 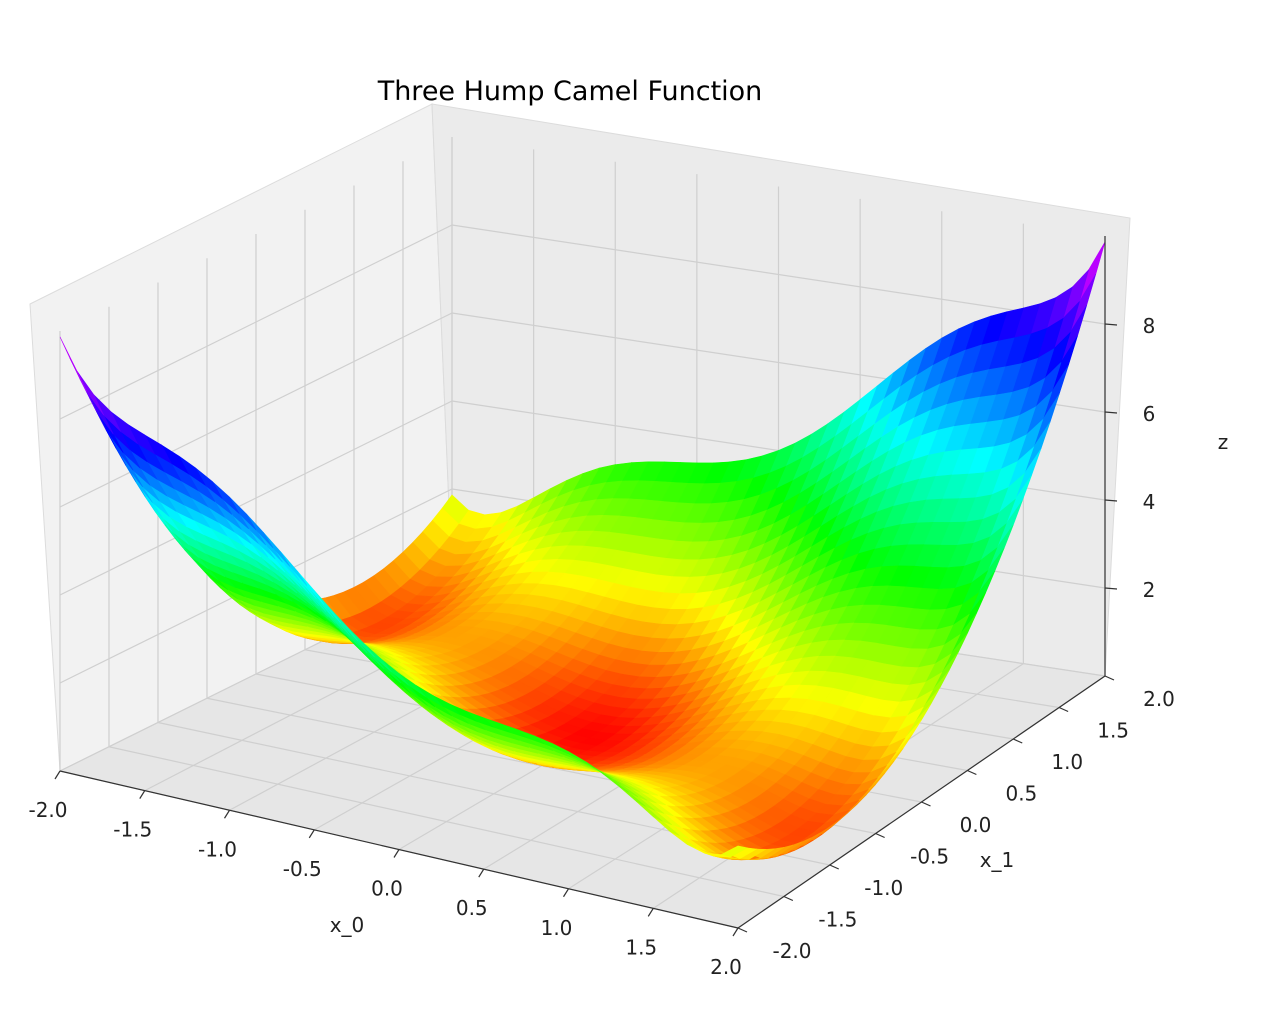 What do you see at coordinates (217, 849) in the screenshot?
I see `x-tick-label: -1.0` at bounding box center [217, 849].